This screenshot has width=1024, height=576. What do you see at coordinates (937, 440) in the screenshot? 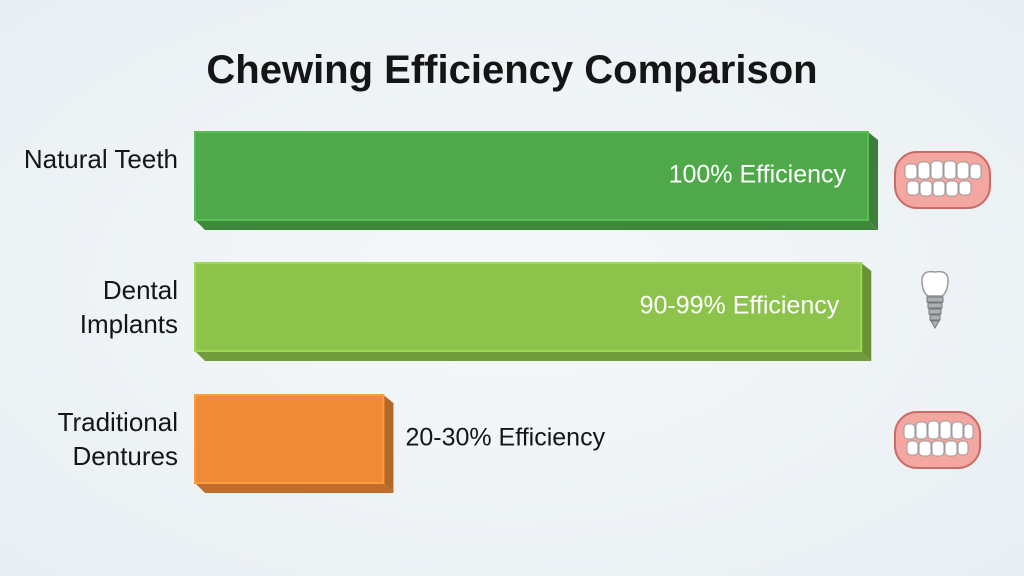
I see `dentures-icon` at bounding box center [937, 440].